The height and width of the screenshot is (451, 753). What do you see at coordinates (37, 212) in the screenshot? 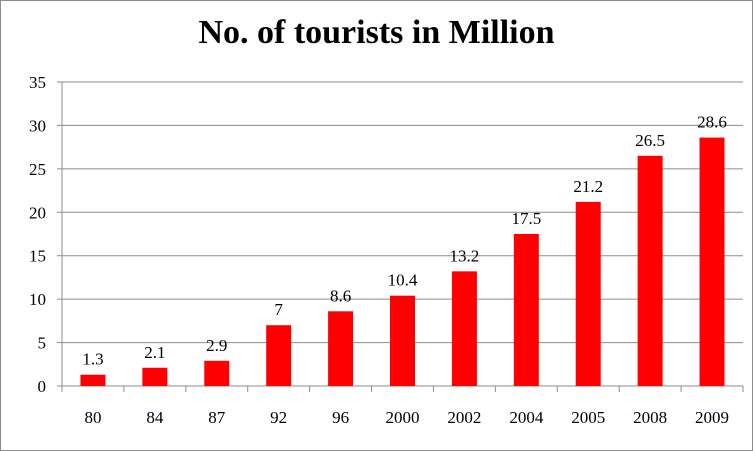
I see `y-tick-label: 20` at bounding box center [37, 212].